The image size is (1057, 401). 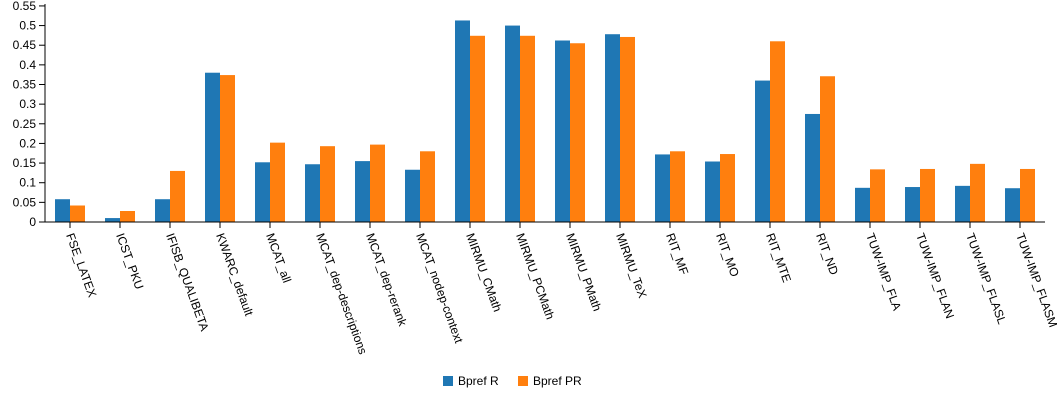 What do you see at coordinates (727, 254) in the screenshot?
I see `x-tick-label: RIT_MO` at bounding box center [727, 254].